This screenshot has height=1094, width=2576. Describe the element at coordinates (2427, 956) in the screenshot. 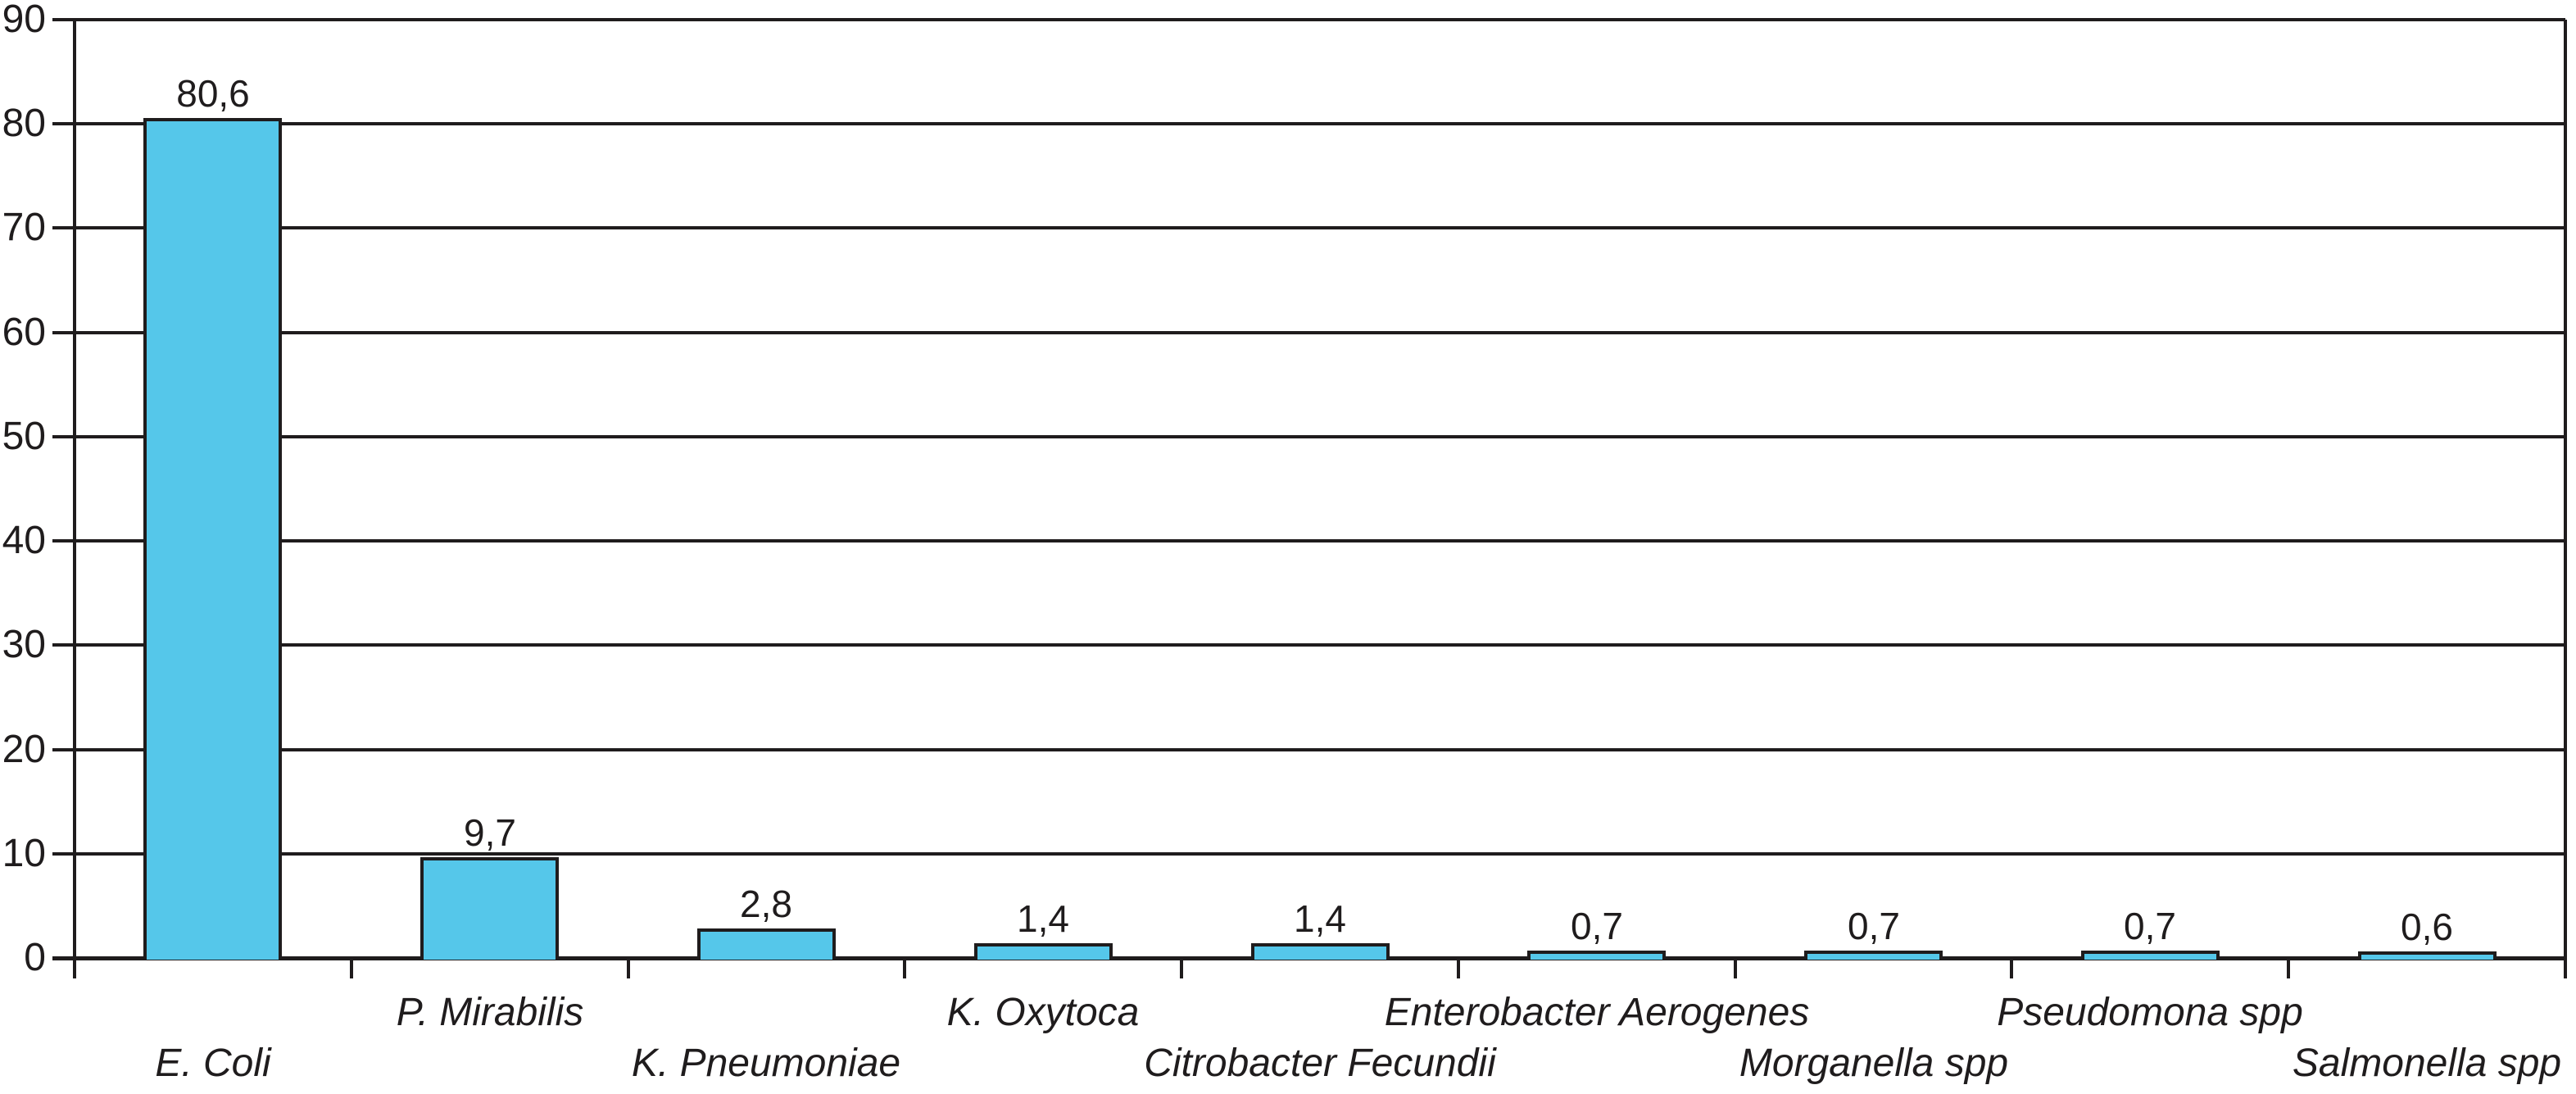

I see `bar-salmonella-spp` at that location.